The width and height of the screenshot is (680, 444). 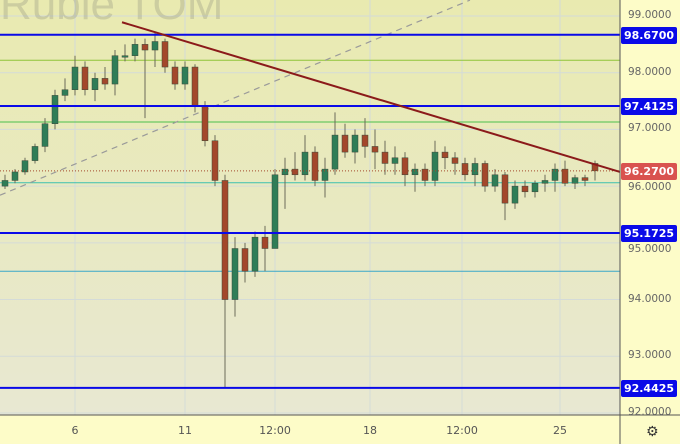 I want to click on y-tick-label: 93.0000, so click(x=650, y=355).